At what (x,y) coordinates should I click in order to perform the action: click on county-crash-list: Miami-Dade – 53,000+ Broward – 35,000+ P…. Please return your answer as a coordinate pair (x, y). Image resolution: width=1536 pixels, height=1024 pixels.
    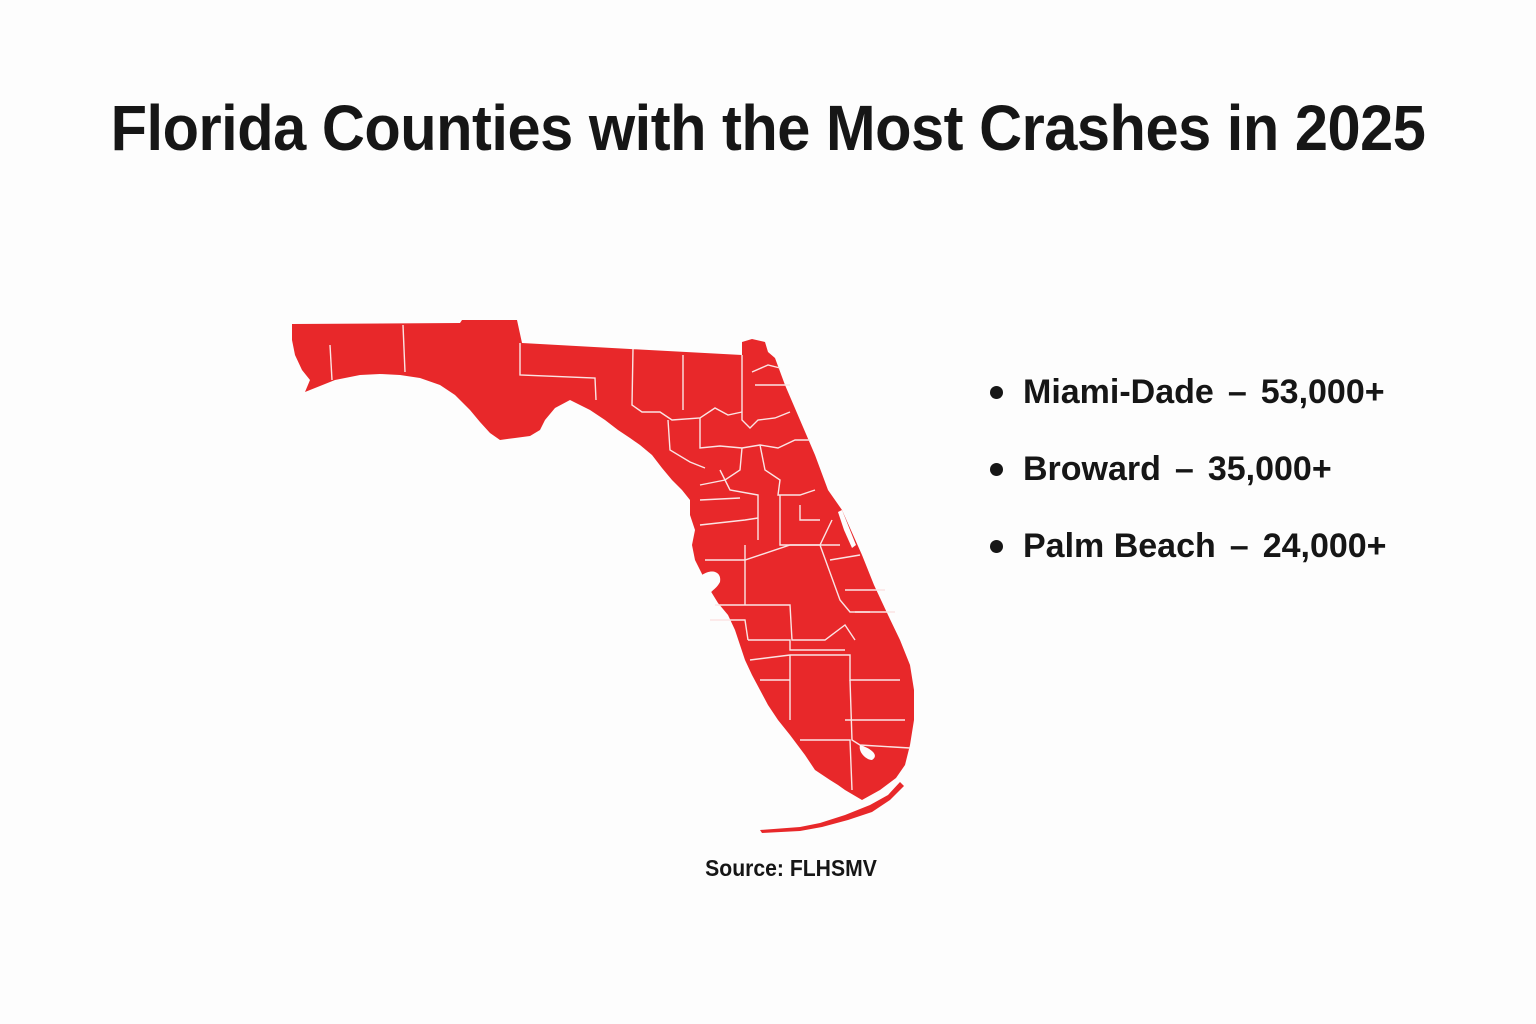
    Looking at the image, I should click on (1188, 485).